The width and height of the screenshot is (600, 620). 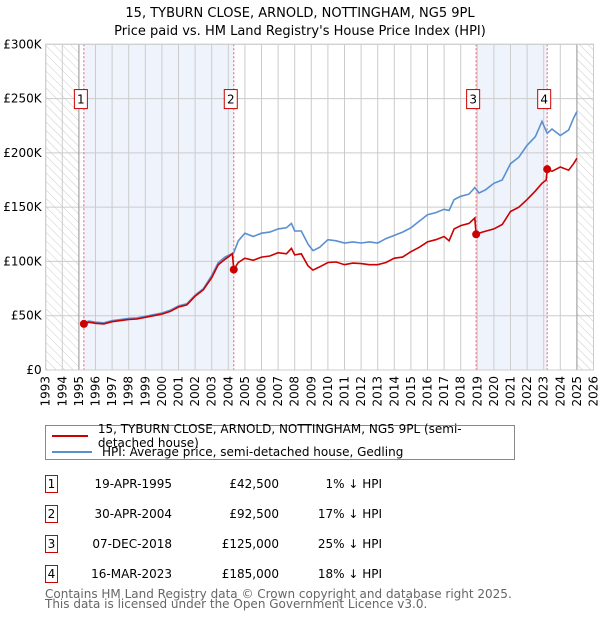 What do you see at coordinates (162, 391) in the screenshot?
I see `x-tick-label: 2000` at bounding box center [162, 391].